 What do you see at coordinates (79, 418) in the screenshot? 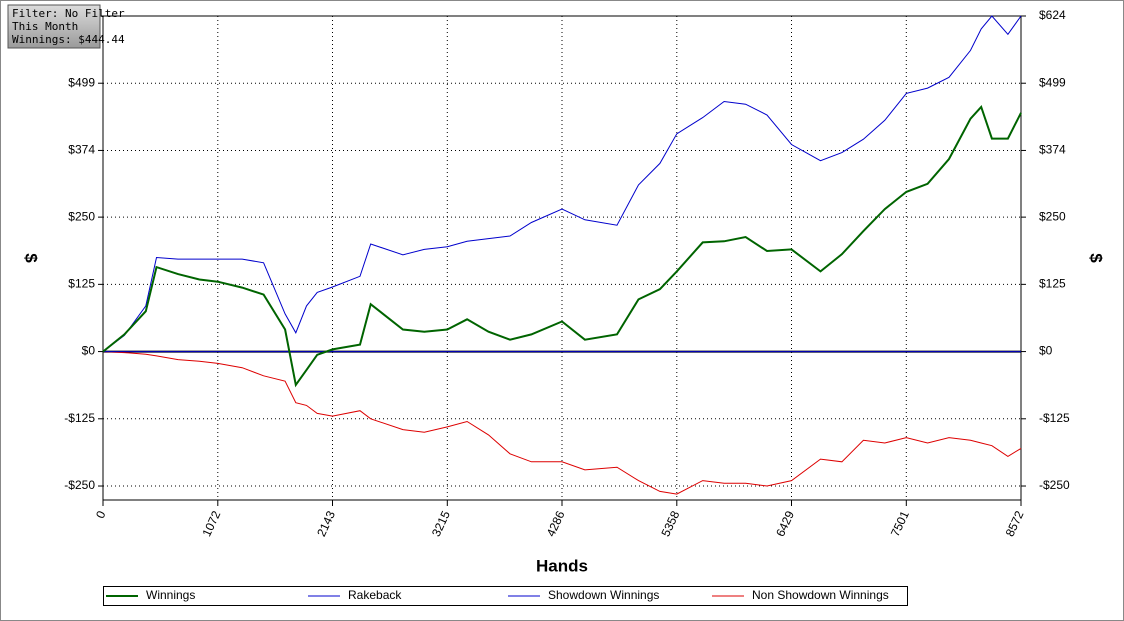
I see `y-tick-label: -$125` at bounding box center [79, 418].